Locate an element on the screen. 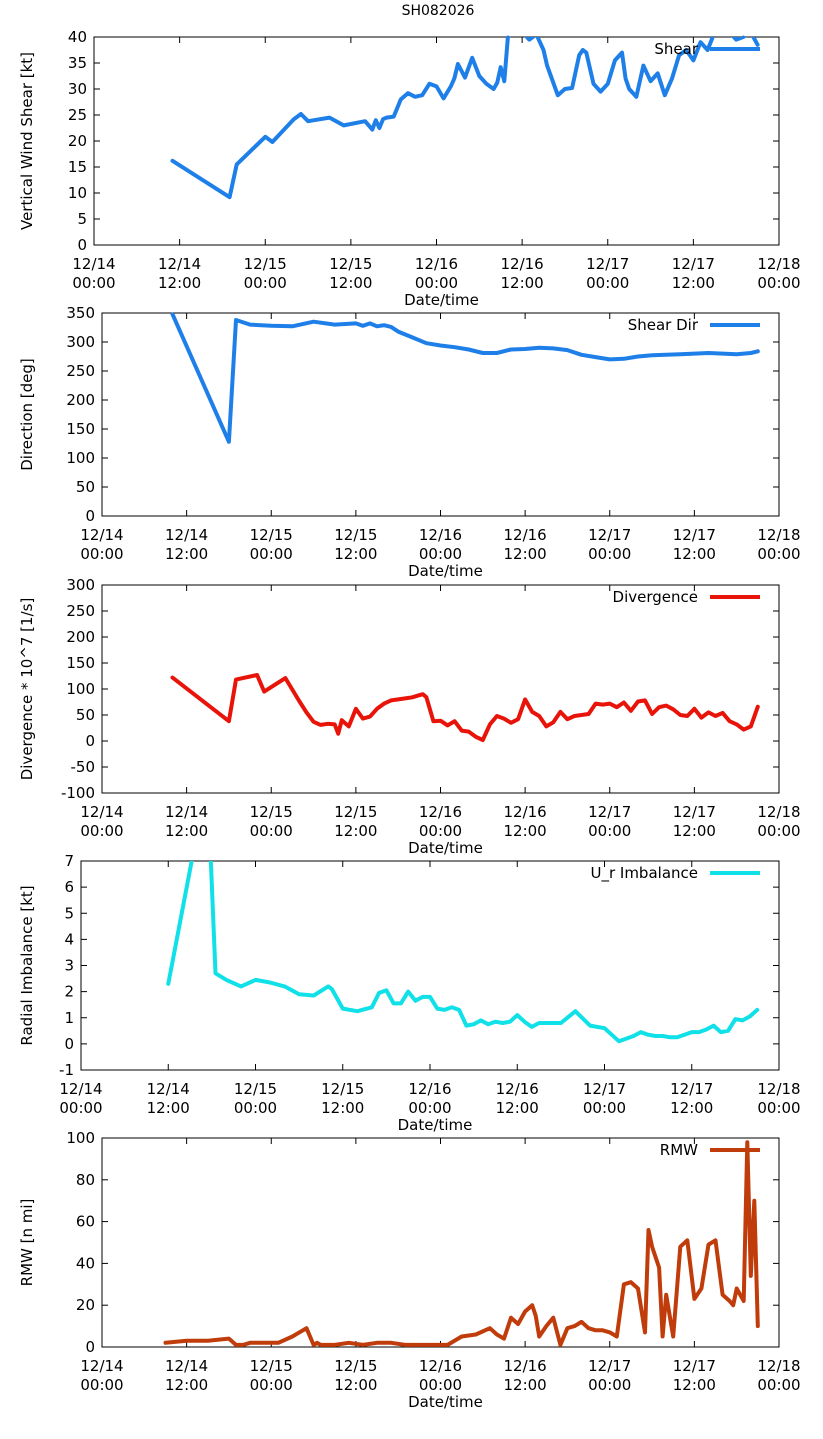 The height and width of the screenshot is (1439, 823). y-tick-label: 25 is located at coordinates (77, 115).